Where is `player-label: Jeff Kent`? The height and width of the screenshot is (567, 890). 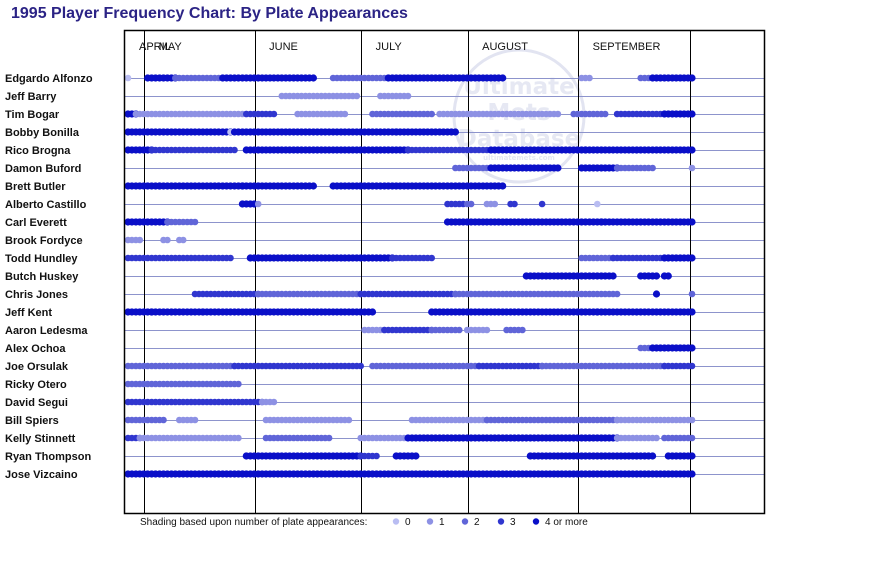 player-label: Jeff Kent is located at coordinates (28, 313).